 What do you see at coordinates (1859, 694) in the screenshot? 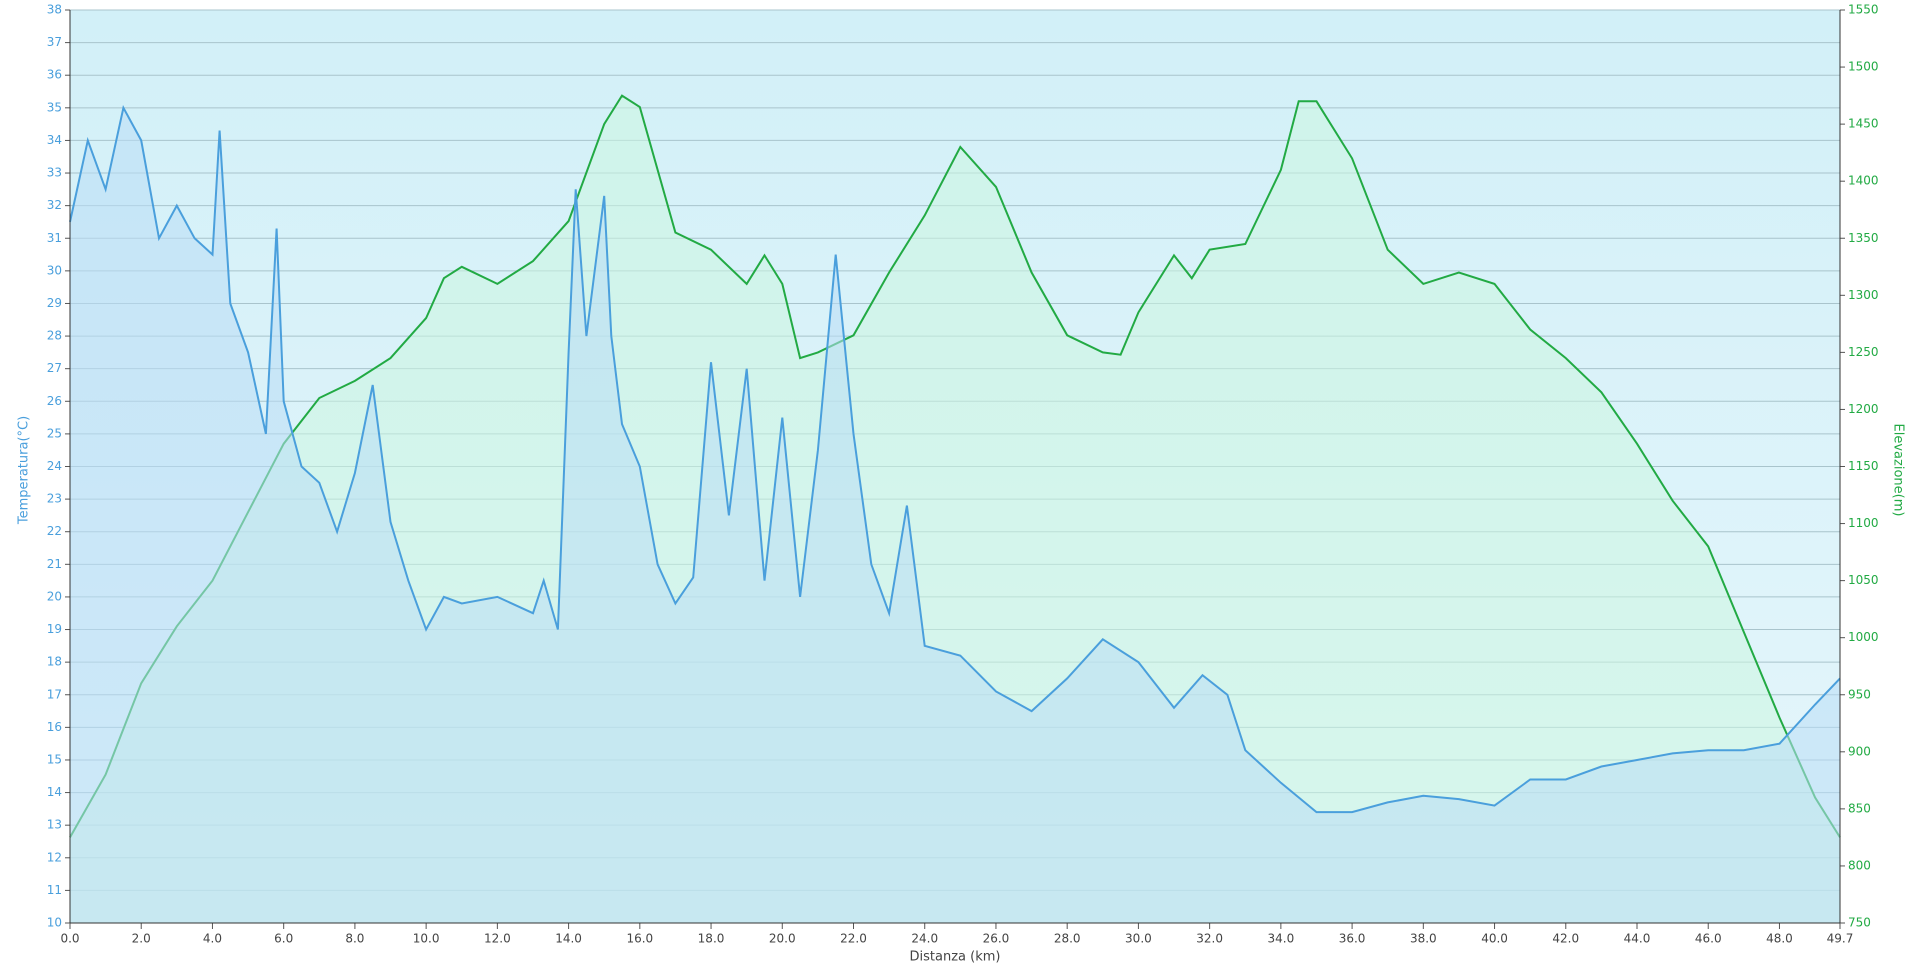
I see `y2-tick-label: 950` at bounding box center [1859, 694].